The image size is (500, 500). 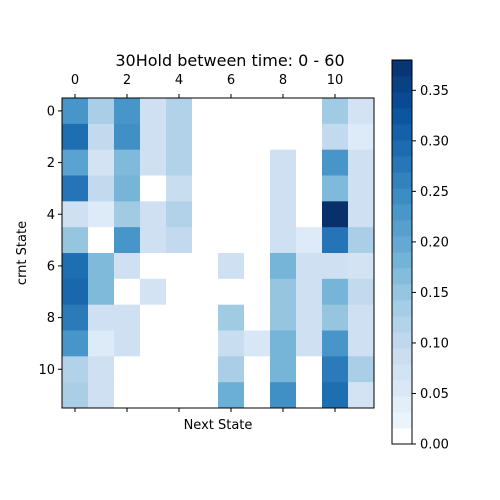 I want to click on heatmap-cell-r9-c2, so click(x=127, y=343).